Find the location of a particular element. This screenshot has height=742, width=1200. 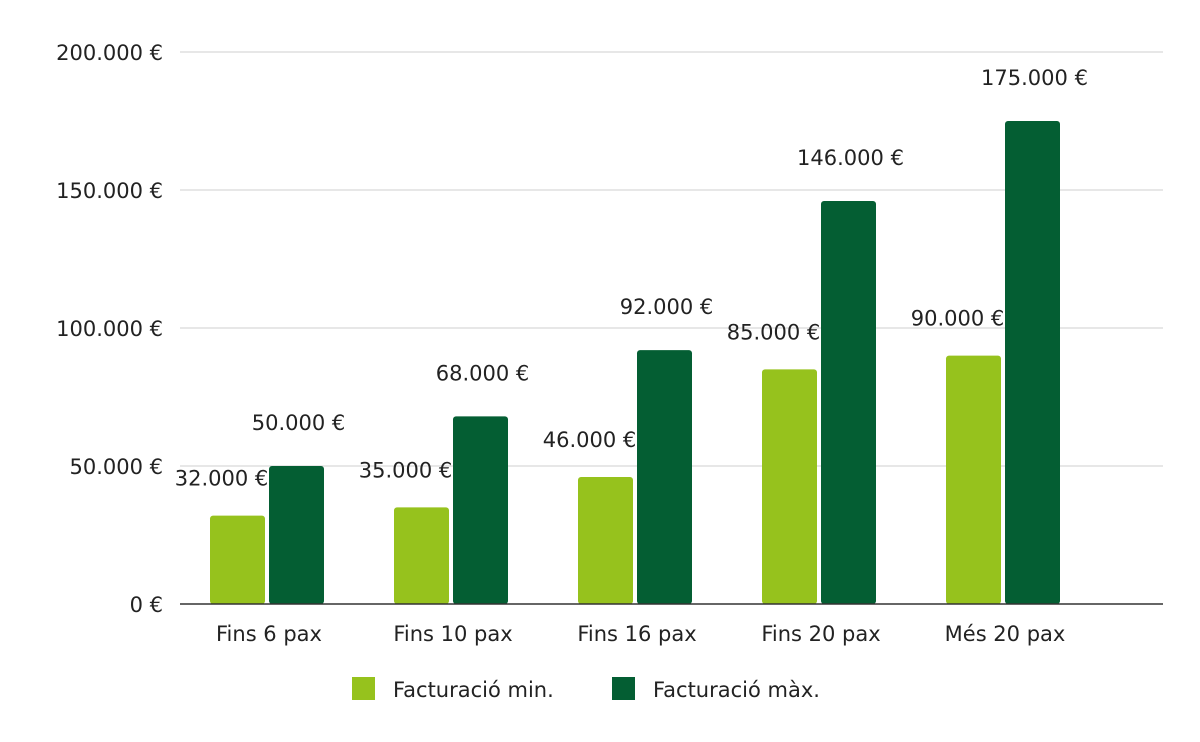

y-tick-label: 200.000 € is located at coordinates (109, 53).